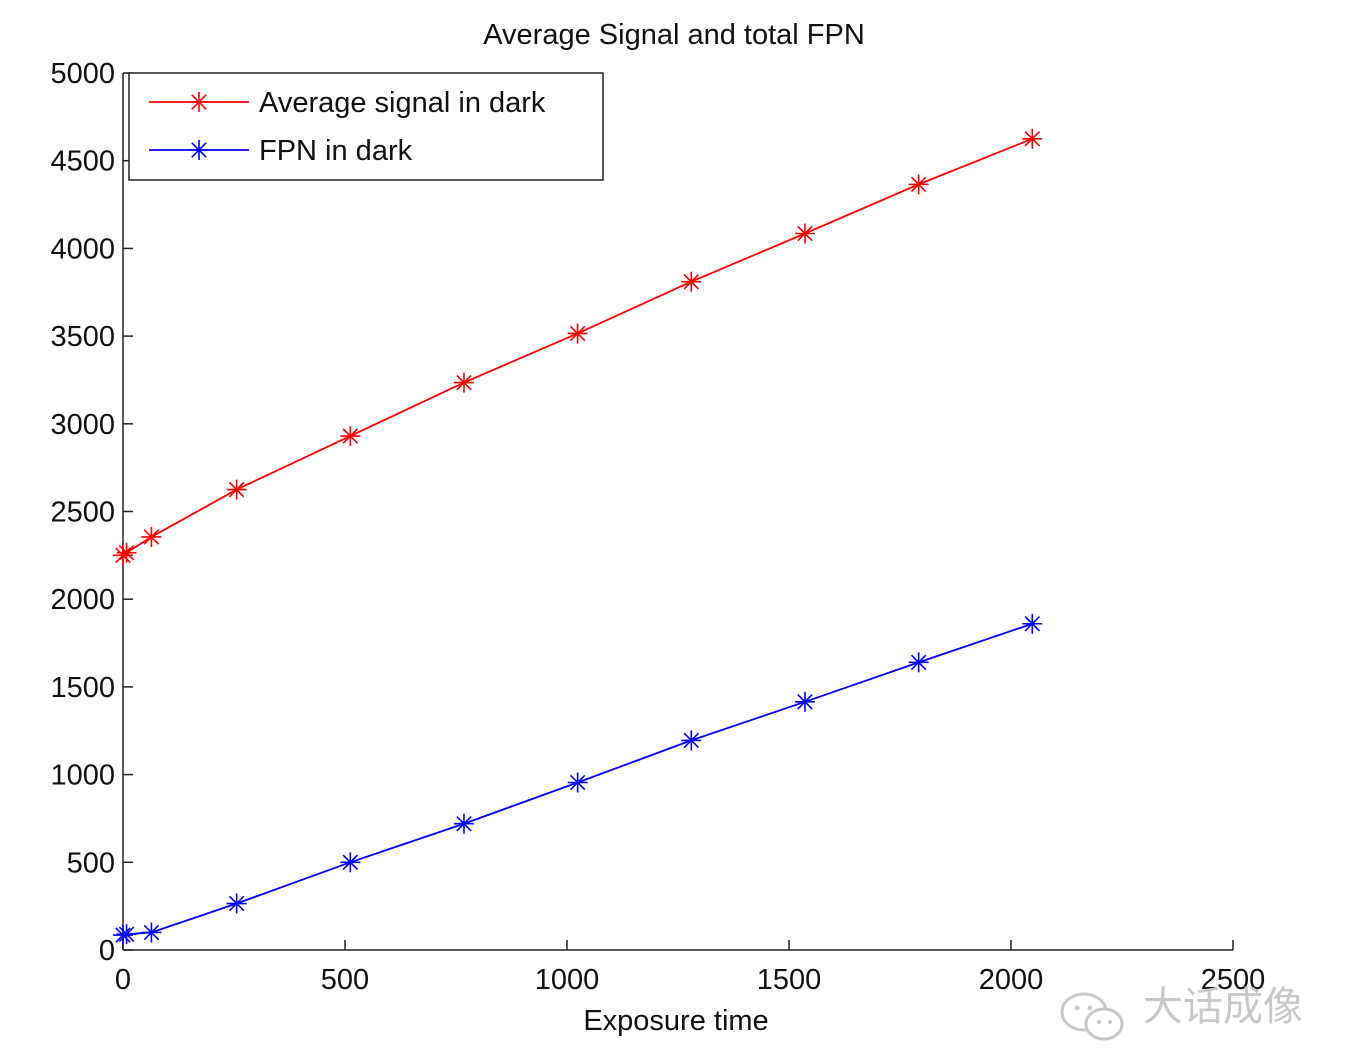  I want to click on legend-item: Average signal in dark, so click(347, 103).